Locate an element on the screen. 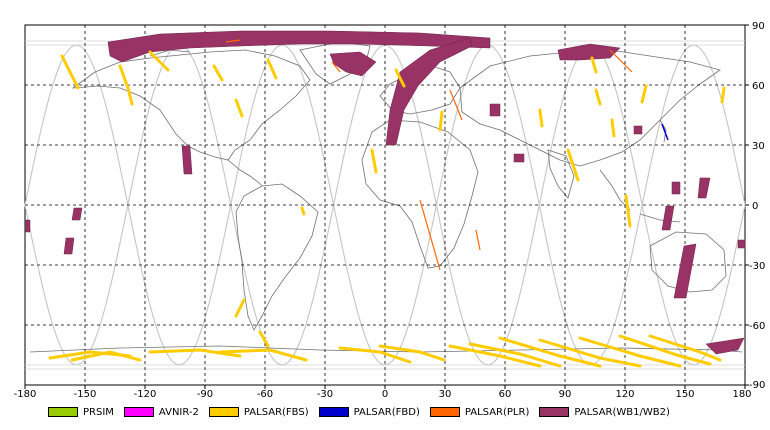 Image resolution: width=770 pixels, height=430 pixels. y-tick-label: 0 is located at coordinates (755, 206).